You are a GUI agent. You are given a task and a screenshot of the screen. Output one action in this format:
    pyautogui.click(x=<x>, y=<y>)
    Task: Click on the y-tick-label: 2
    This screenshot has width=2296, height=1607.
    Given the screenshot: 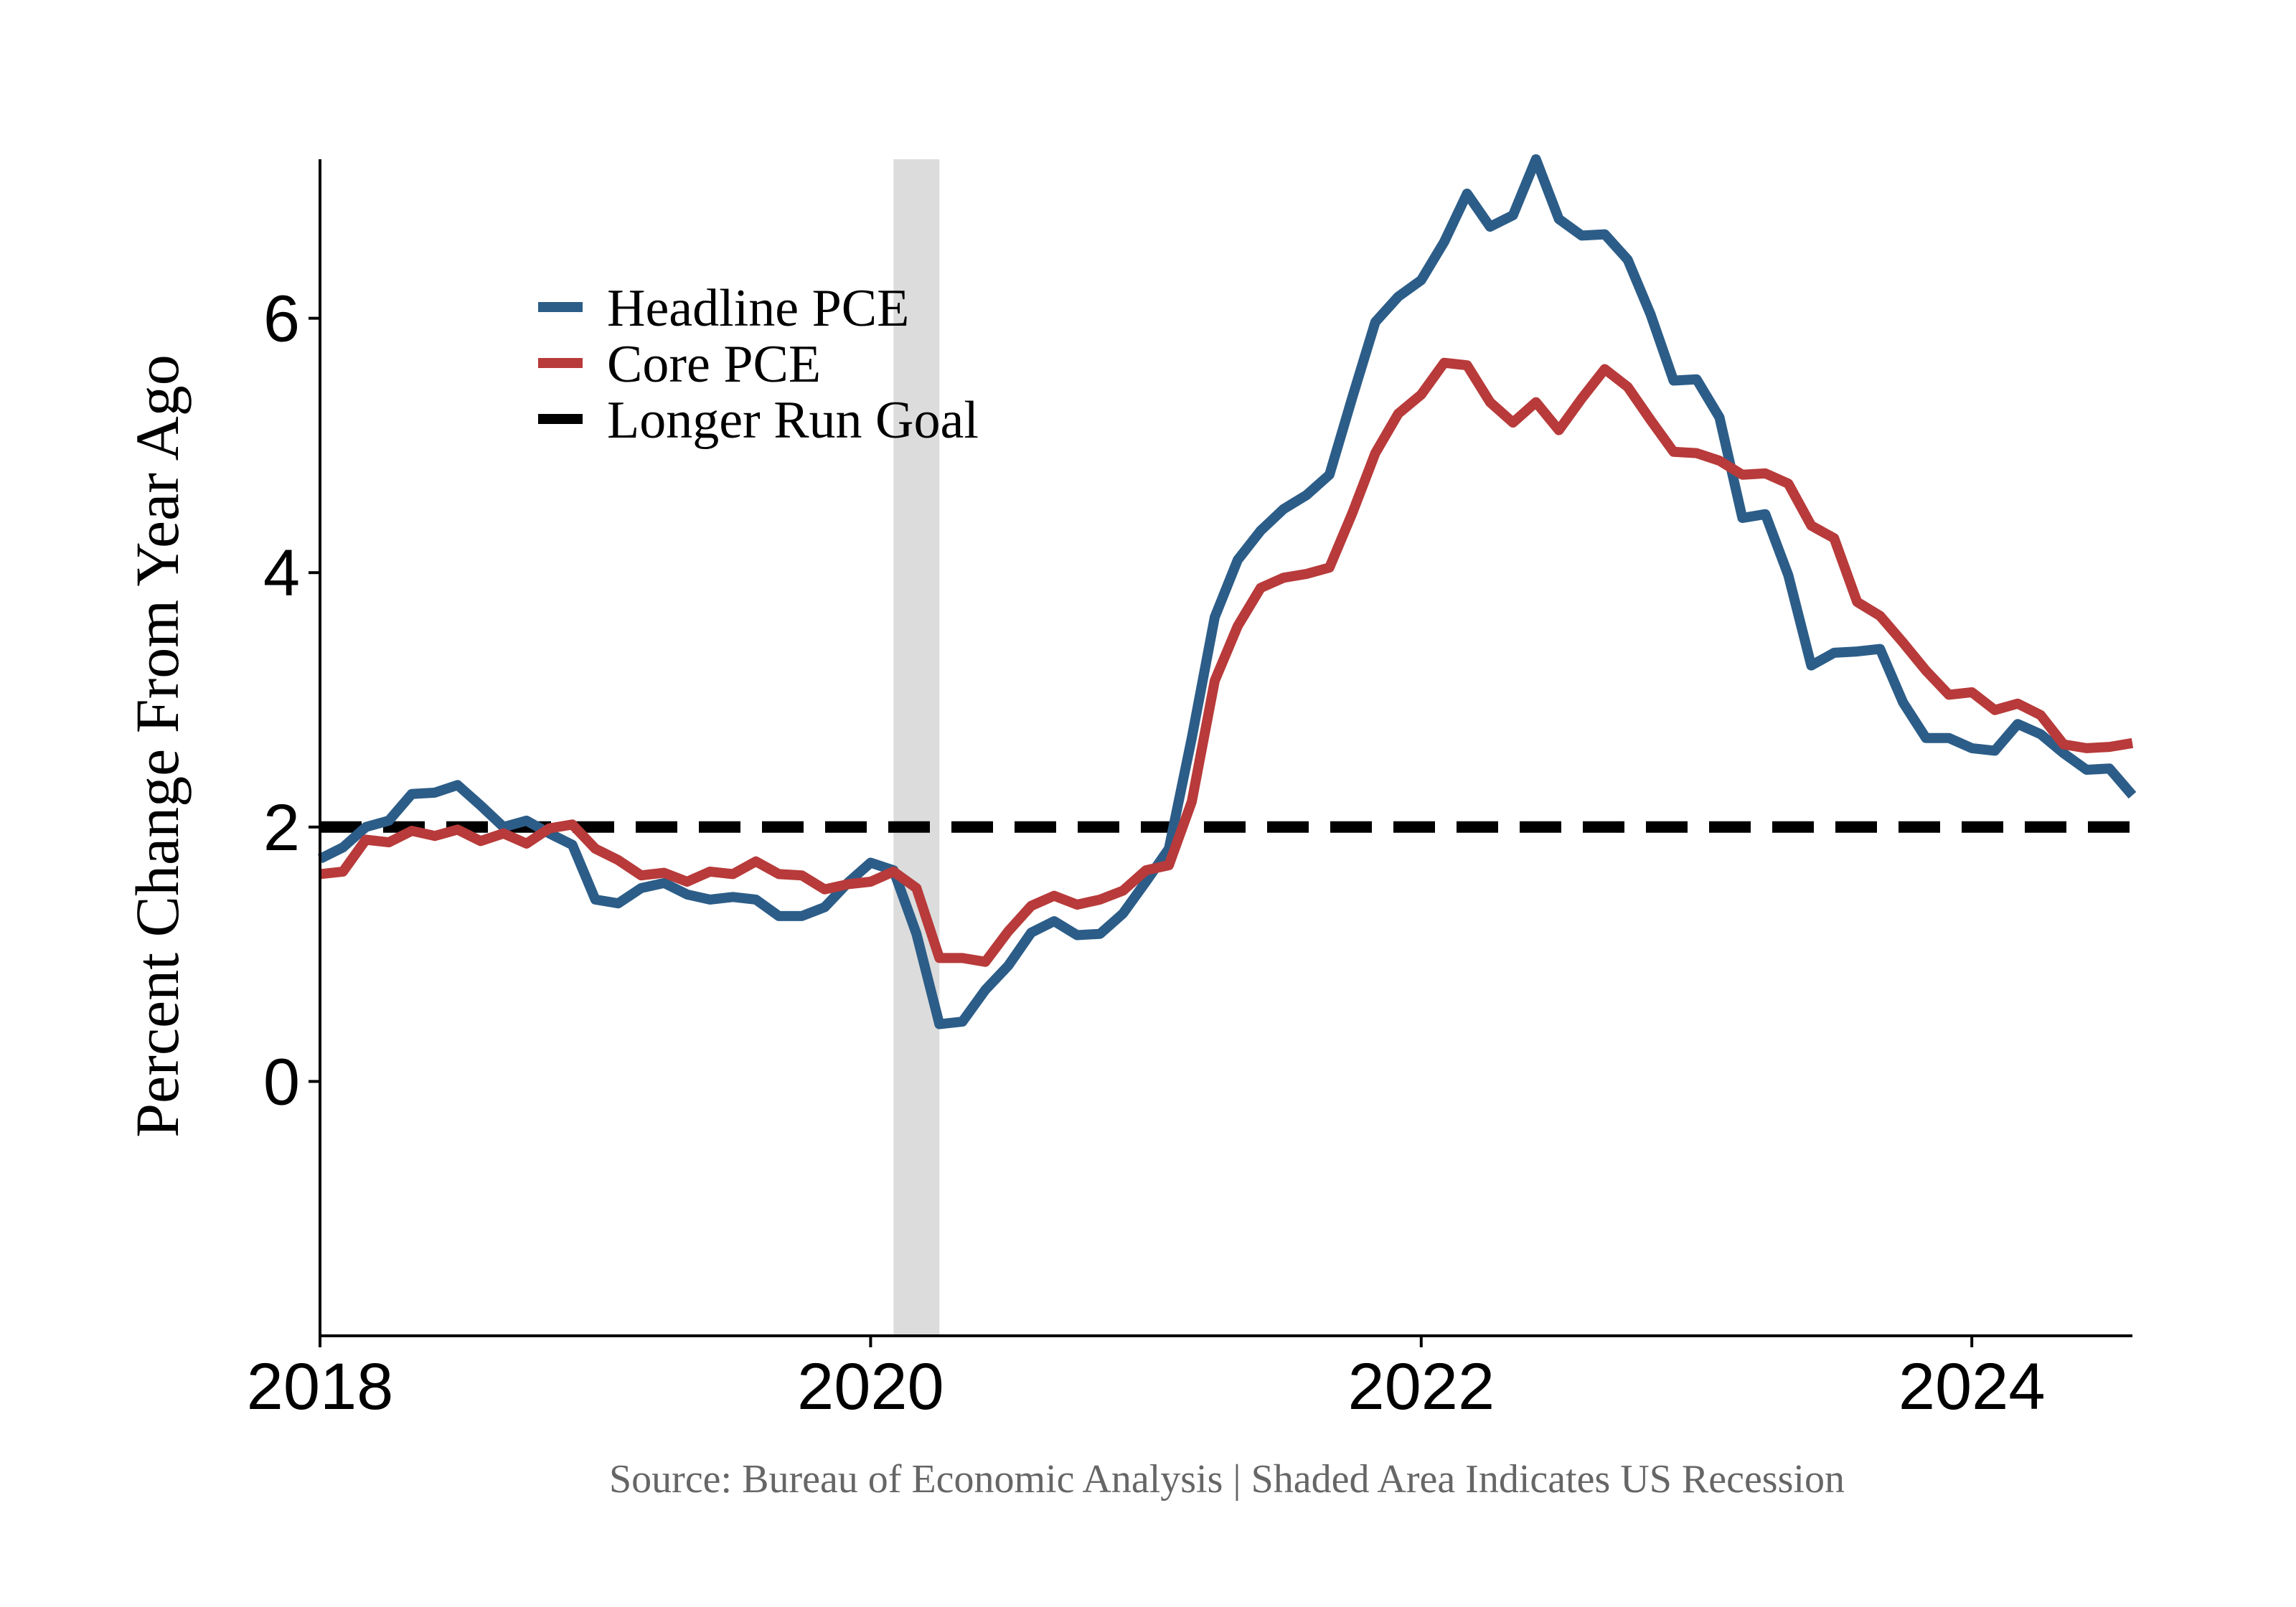 What is the action you would take?
    pyautogui.click(x=281, y=827)
    